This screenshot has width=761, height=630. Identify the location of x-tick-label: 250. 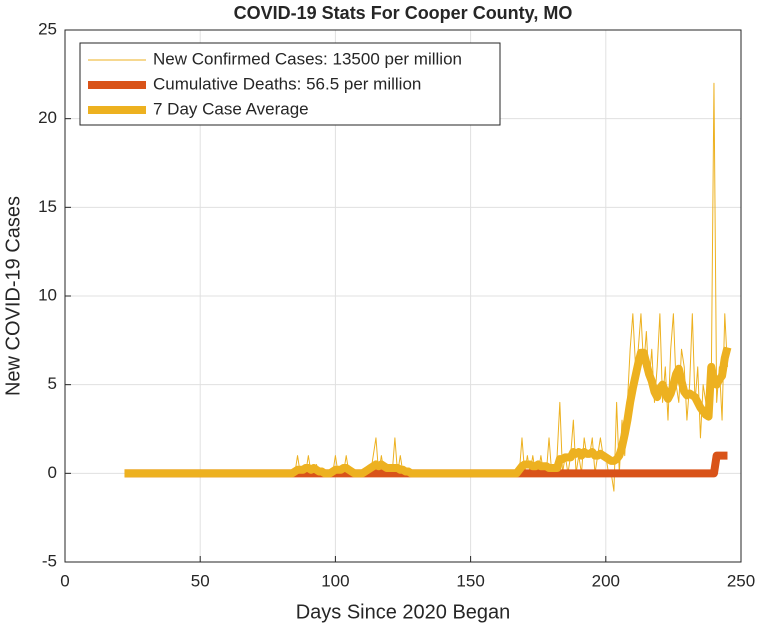
(741, 580).